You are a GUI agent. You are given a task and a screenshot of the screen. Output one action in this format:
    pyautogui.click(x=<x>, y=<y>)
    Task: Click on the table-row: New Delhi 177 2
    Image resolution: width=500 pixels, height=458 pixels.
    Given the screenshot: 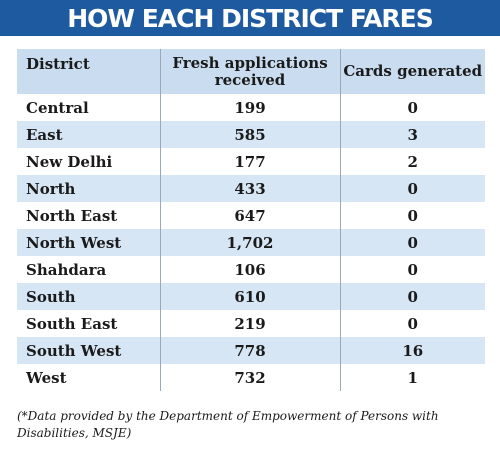 What is the action you would take?
    pyautogui.click(x=251, y=161)
    